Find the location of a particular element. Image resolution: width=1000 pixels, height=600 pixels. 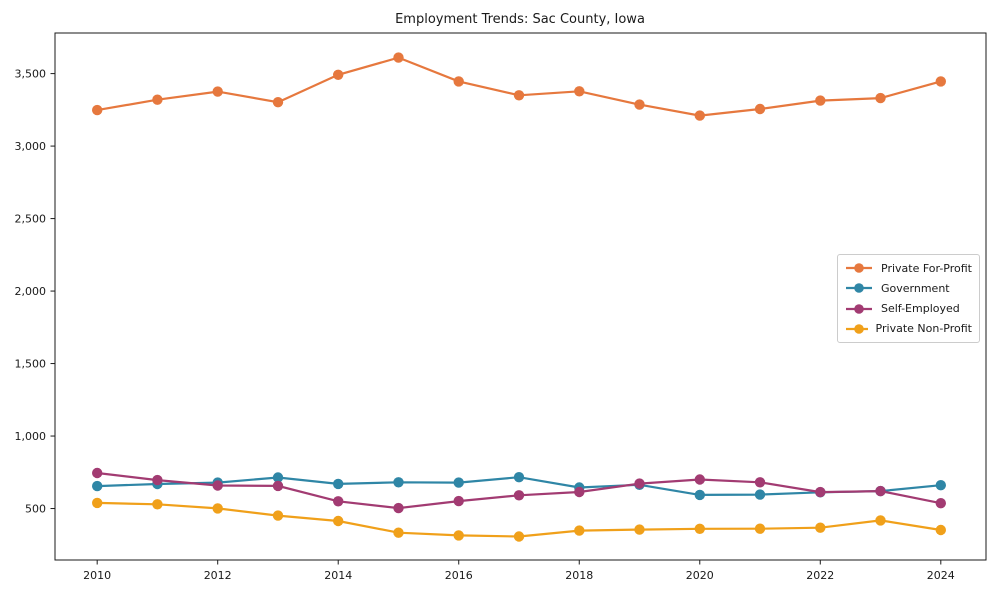

chart-title: Employment Trends: Sac County, Iowa is located at coordinates (520, 19).